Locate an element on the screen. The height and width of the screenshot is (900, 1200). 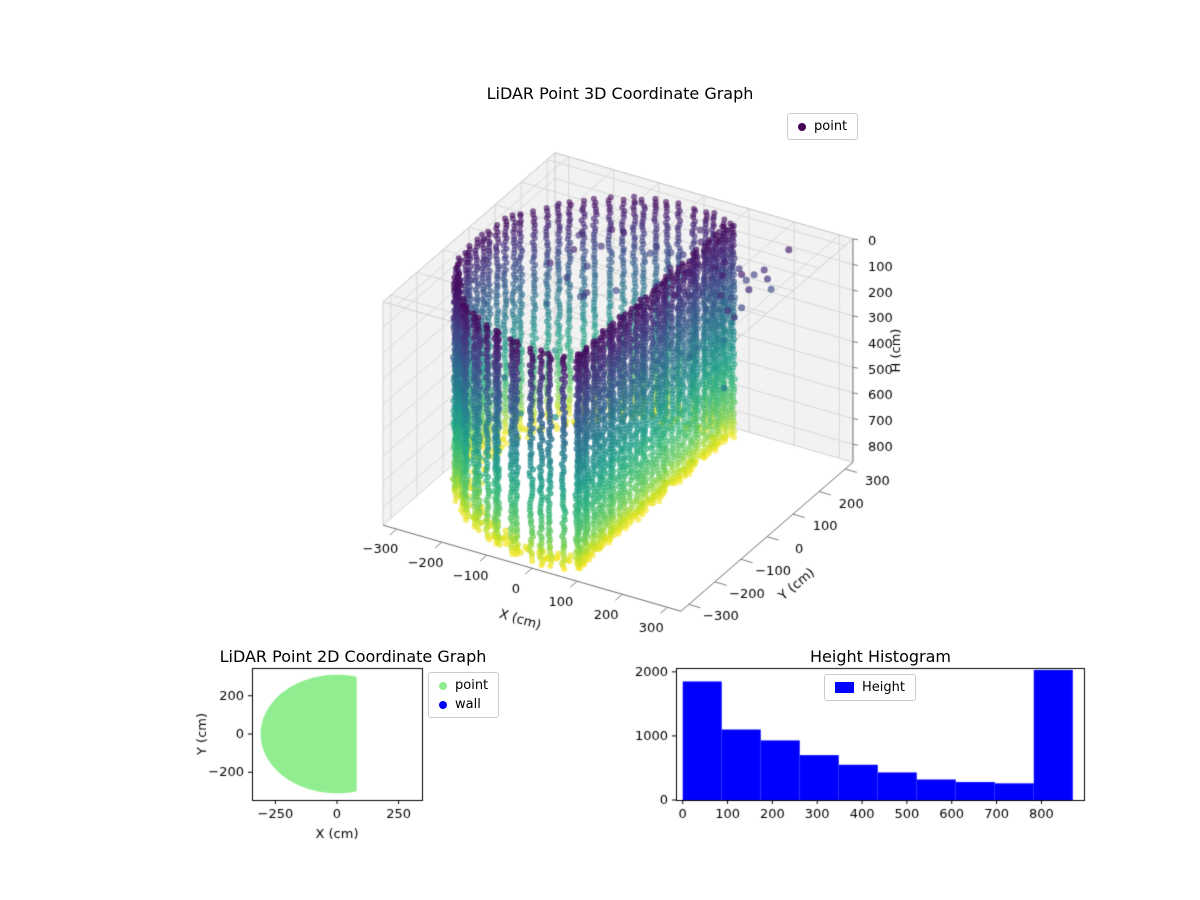
legend-entry-height: Height is located at coordinates (870, 687).